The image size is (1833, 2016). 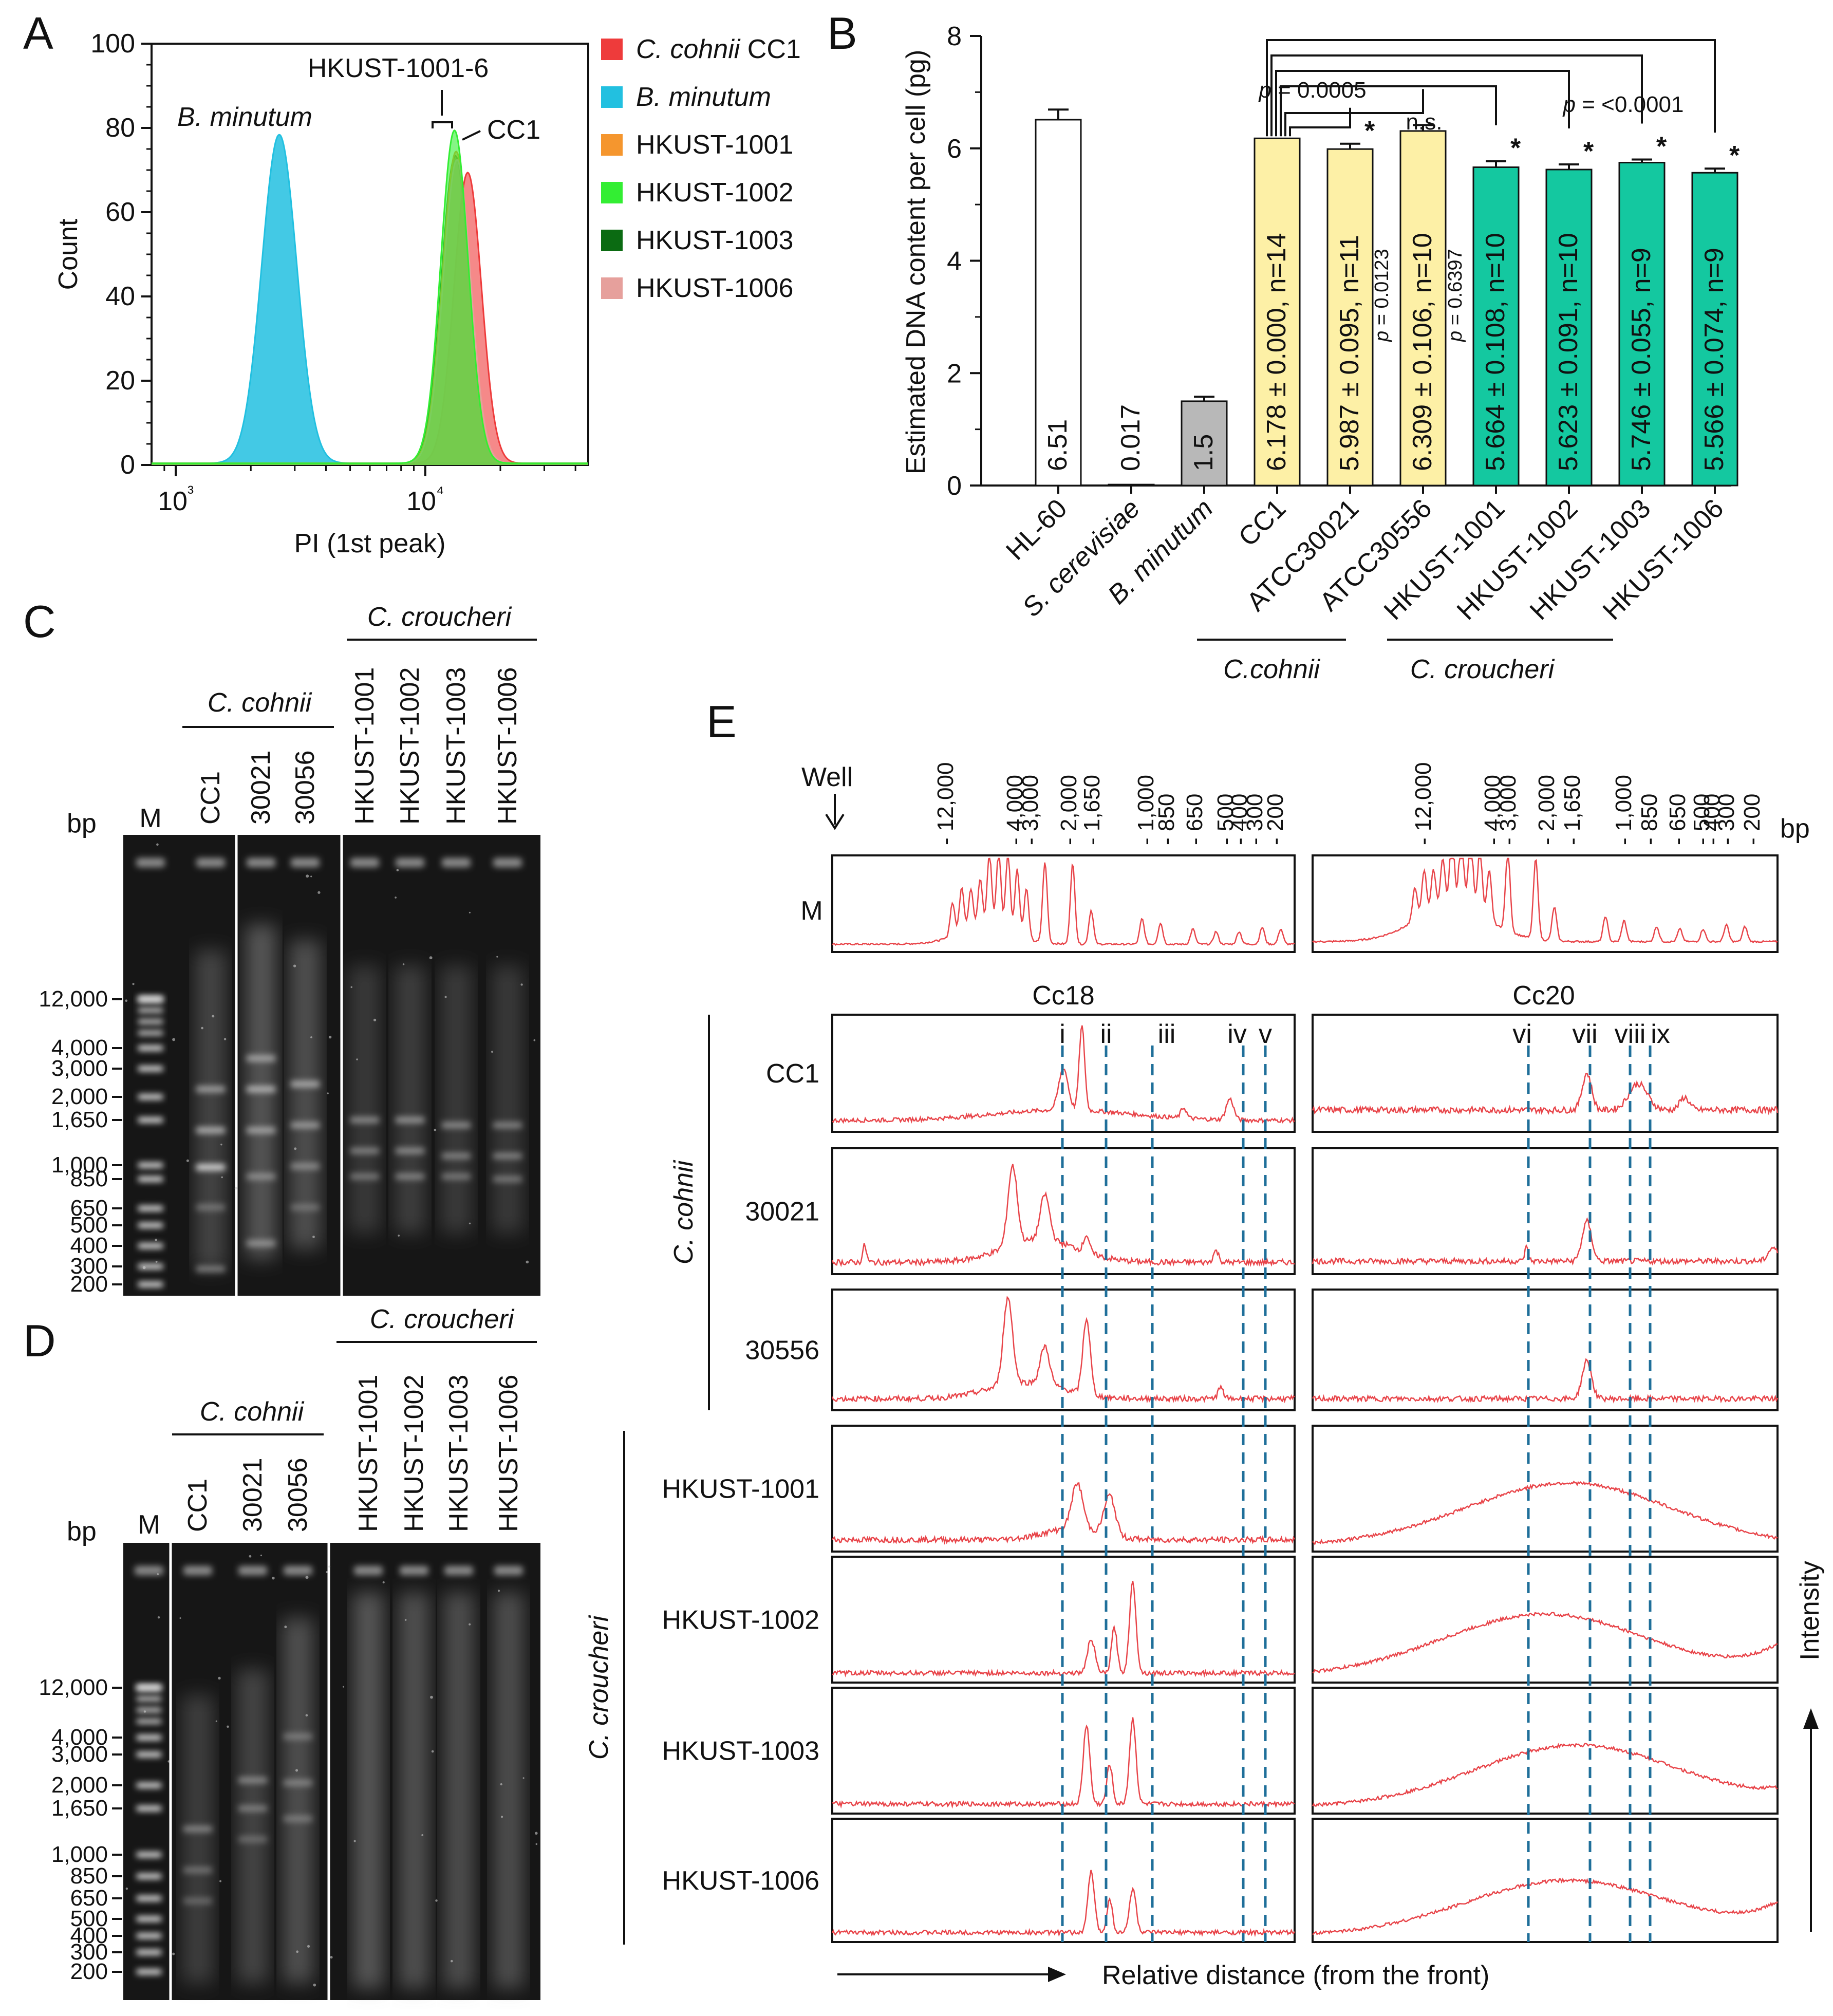 What do you see at coordinates (120, 212) in the screenshot?
I see `panel-a-ytick-label: 60` at bounding box center [120, 212].